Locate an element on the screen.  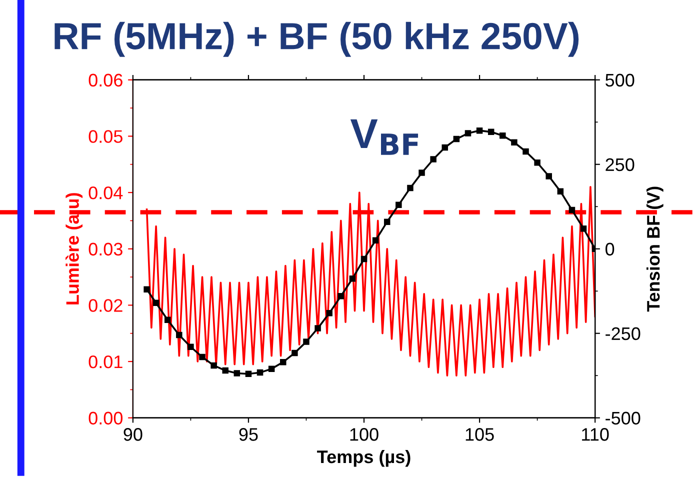
chart-title: RF (5MHz) + BF (50 kHz 250V) is located at coordinates (316, 39).